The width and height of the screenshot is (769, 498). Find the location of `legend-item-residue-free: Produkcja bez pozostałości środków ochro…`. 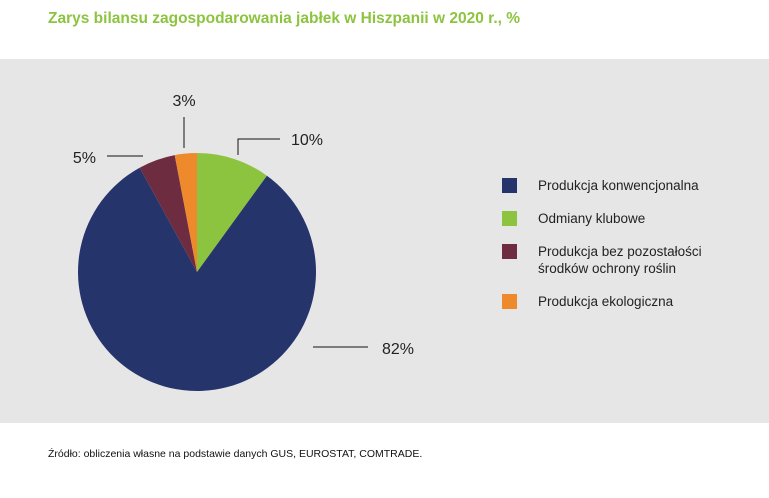

legend-item-residue-free: Produkcja bez pozostałości środków ochro… is located at coordinates (627, 263).